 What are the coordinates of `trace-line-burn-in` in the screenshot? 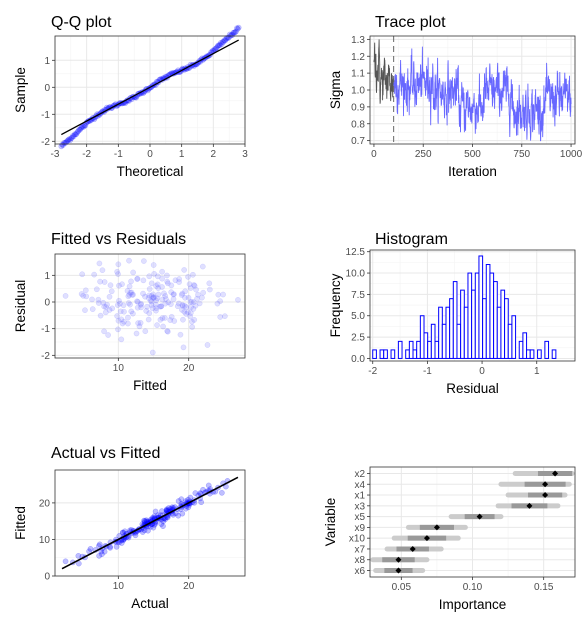 It's located at (384, 71).